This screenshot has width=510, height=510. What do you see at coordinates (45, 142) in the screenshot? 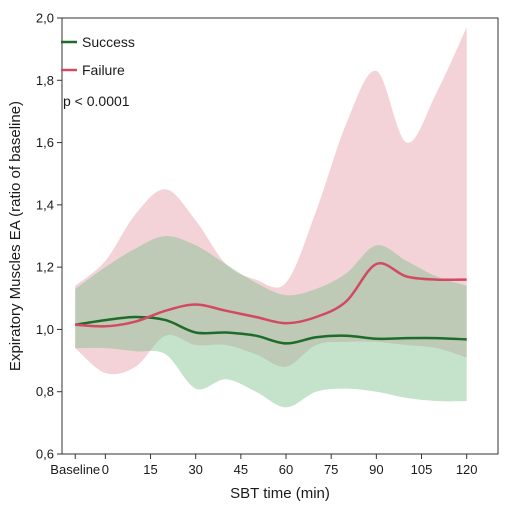
I see `y-tick-label: 1,6` at bounding box center [45, 142].